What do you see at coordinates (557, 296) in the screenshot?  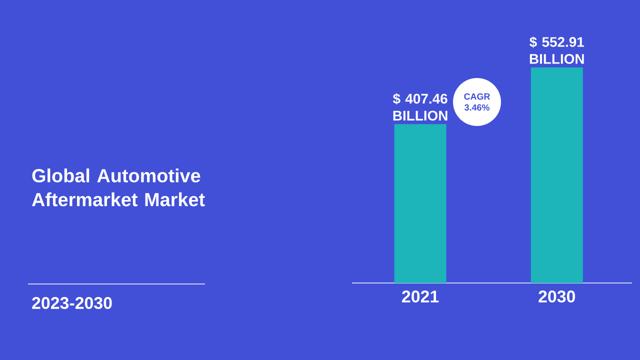 I see `x-tick-label: 2030` at bounding box center [557, 296].